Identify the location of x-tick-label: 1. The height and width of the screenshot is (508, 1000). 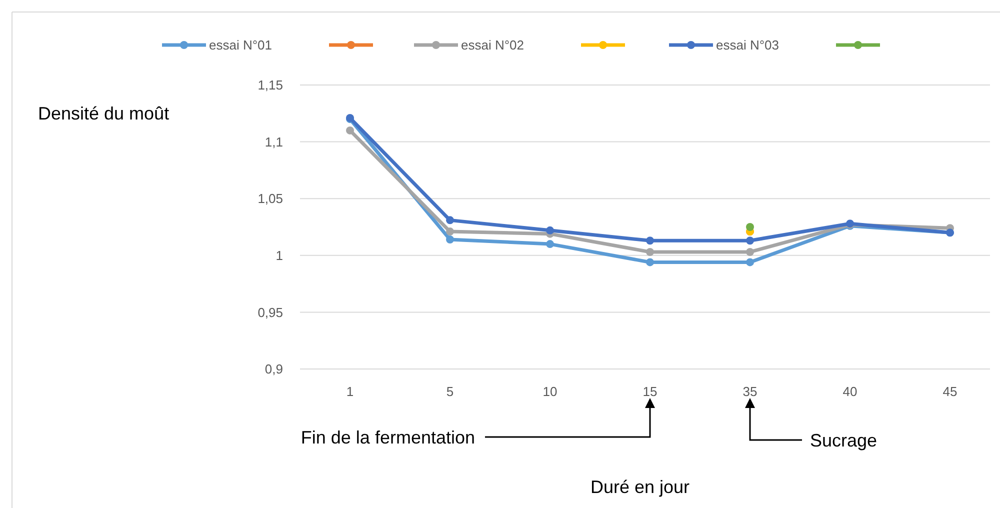
(350, 391).